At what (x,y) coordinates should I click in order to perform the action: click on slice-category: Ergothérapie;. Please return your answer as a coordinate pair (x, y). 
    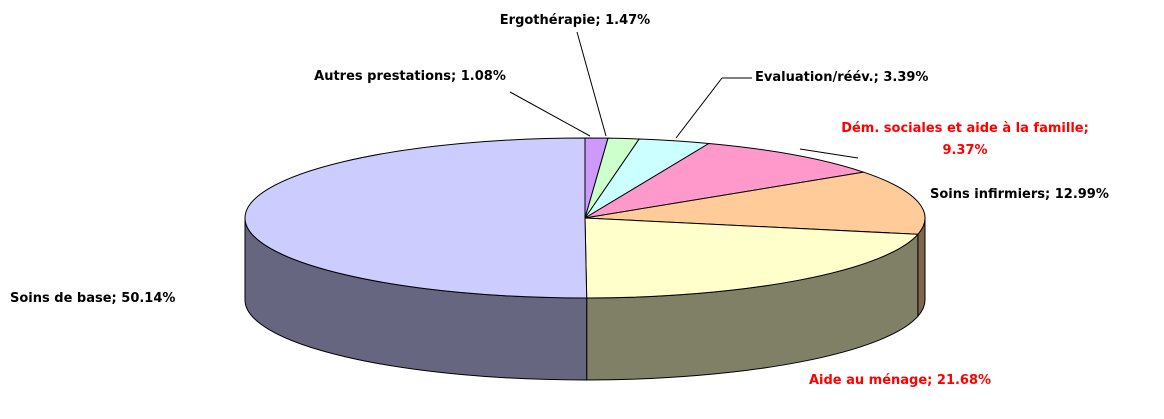
    Looking at the image, I should click on (550, 20).